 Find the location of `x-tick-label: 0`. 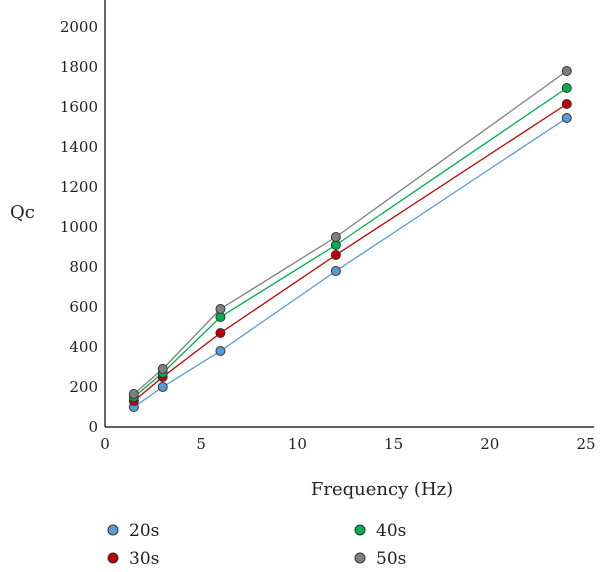

x-tick-label: 0 is located at coordinates (105, 444).